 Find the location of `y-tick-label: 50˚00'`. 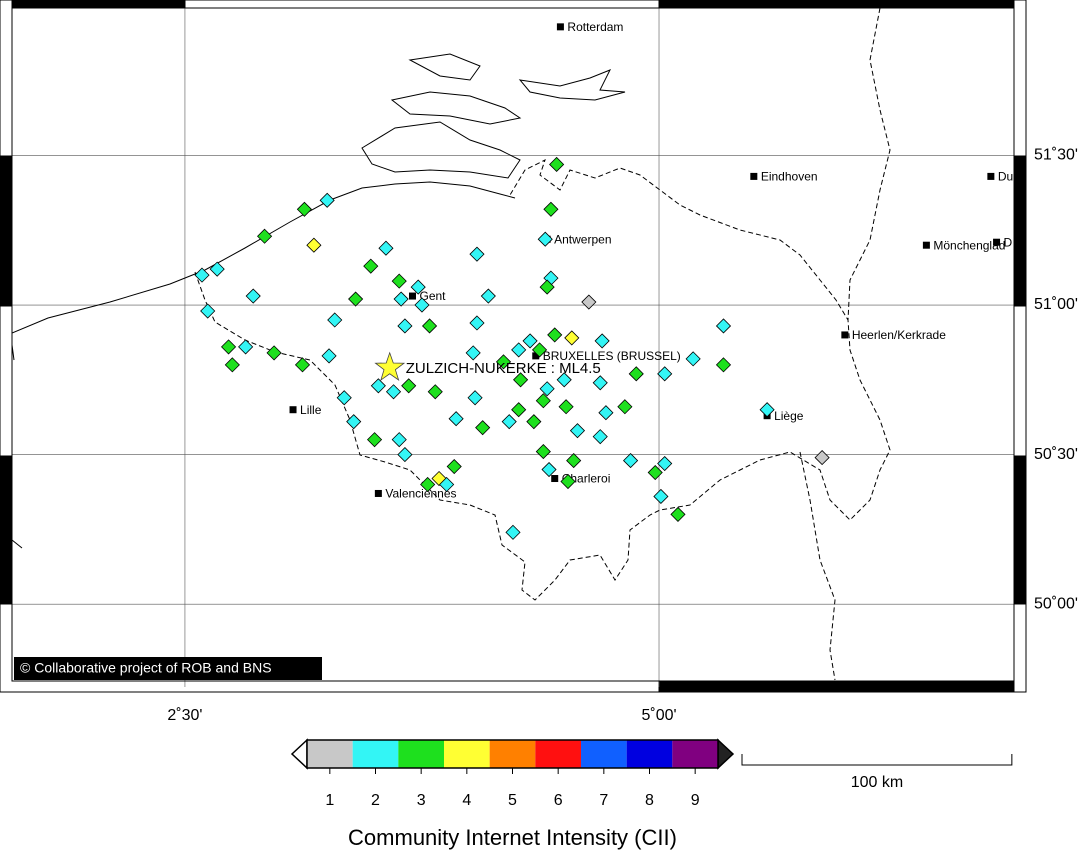

y-tick-label: 50˚00' is located at coordinates (1056, 603).